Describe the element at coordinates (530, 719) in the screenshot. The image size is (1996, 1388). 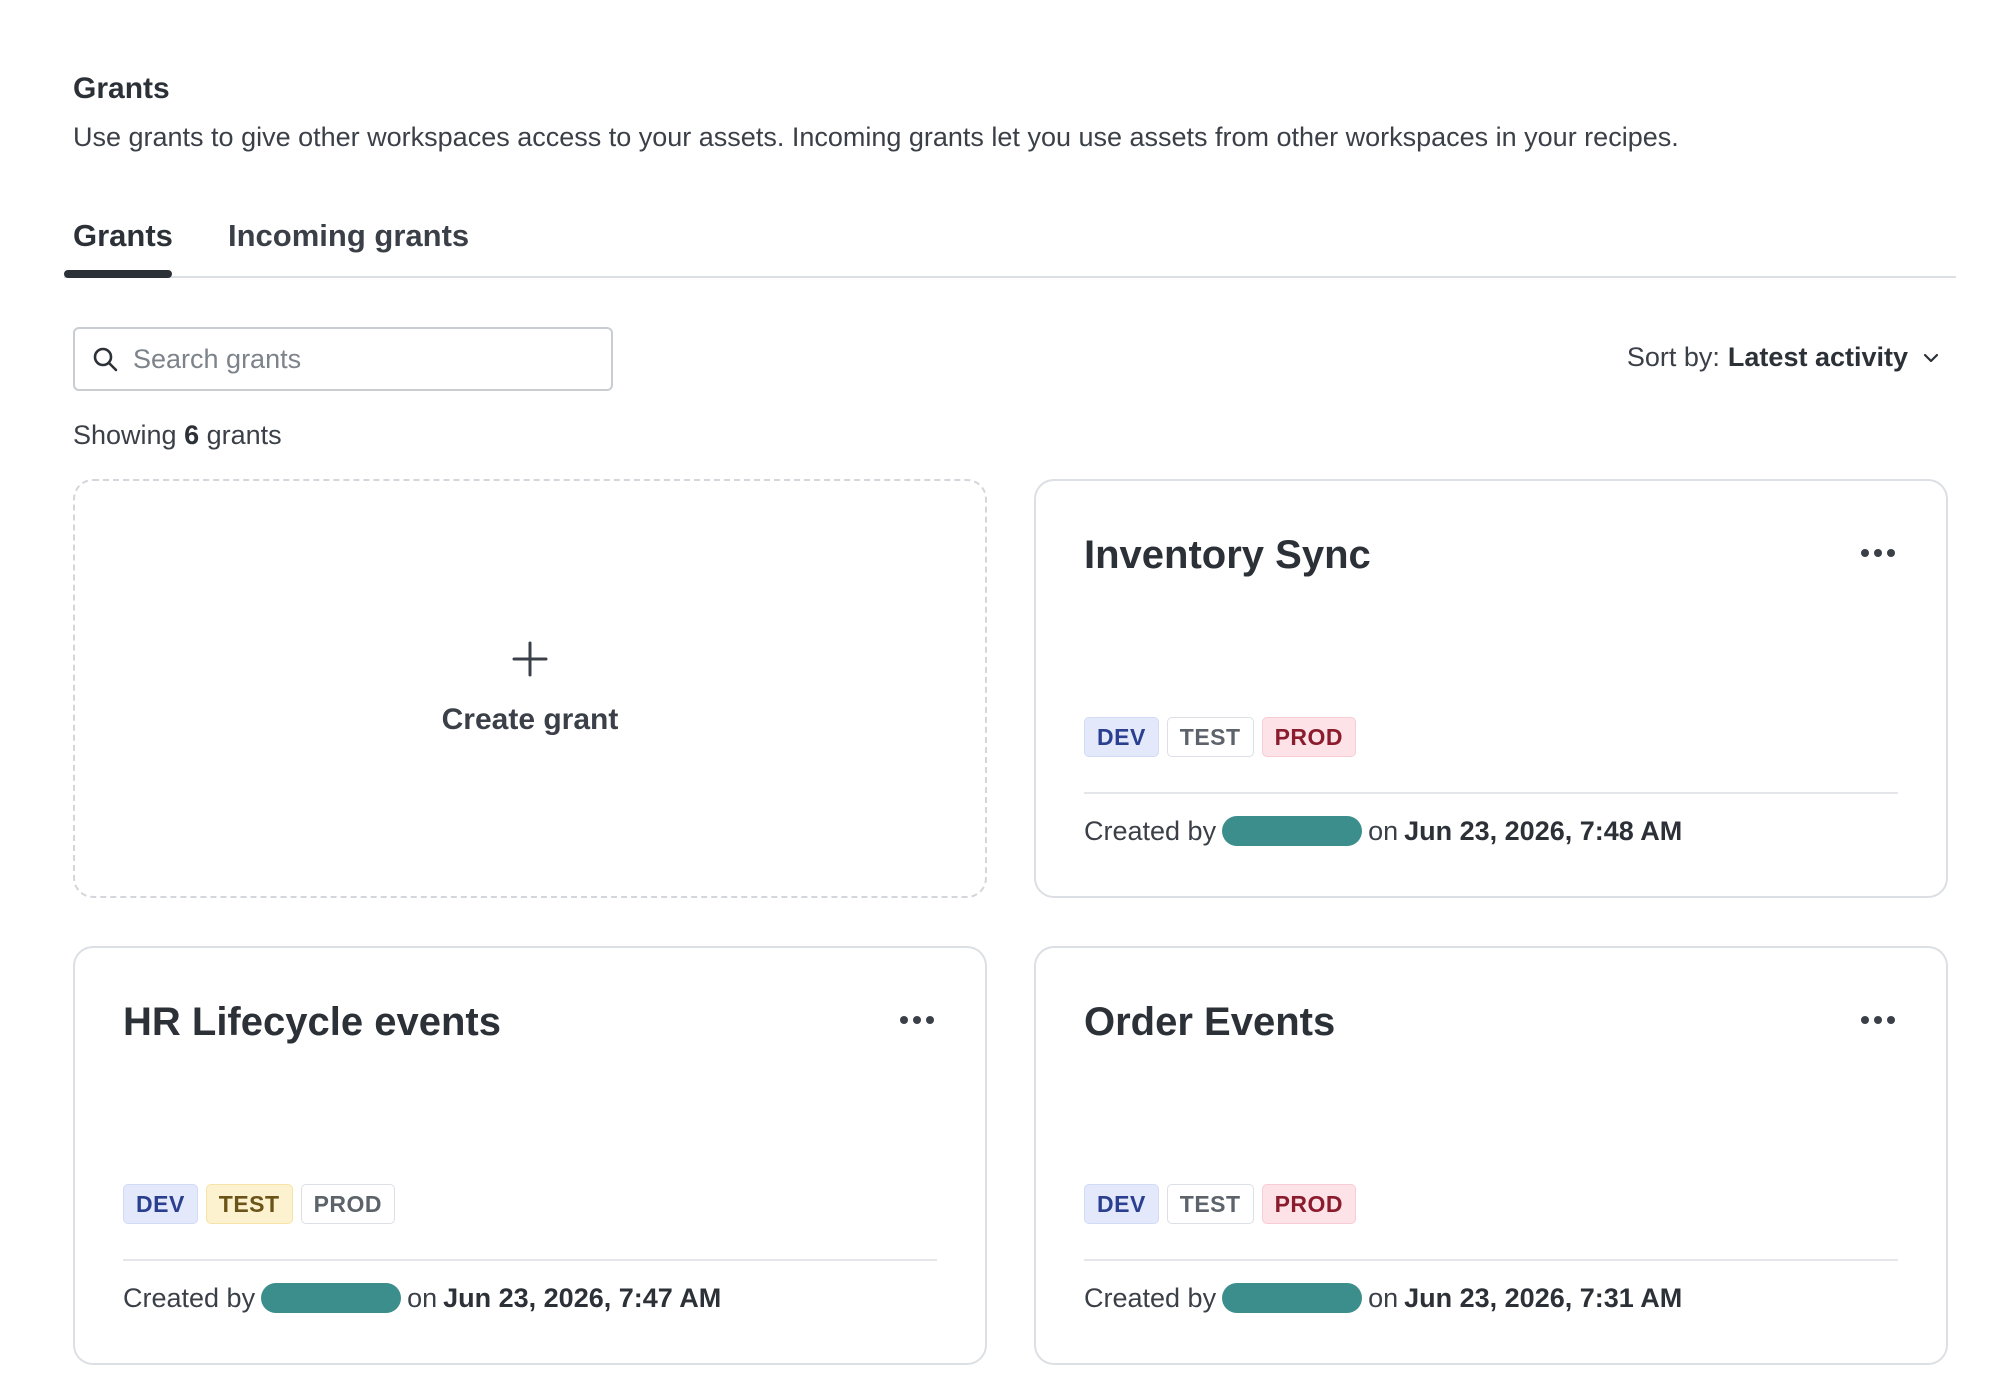
I see `create-grant-label: Create grant` at that location.